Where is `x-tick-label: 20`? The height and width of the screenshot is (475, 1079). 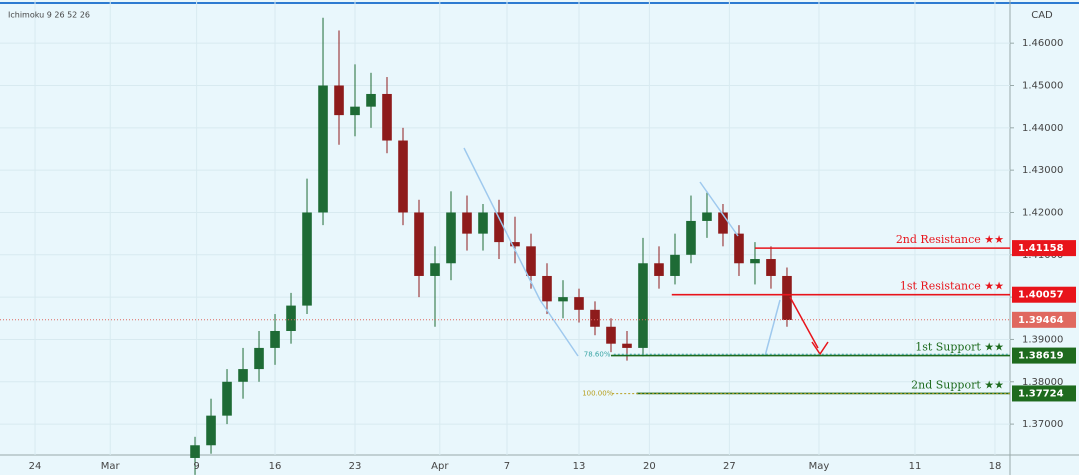 x-tick-label: 20 is located at coordinates (649, 466).